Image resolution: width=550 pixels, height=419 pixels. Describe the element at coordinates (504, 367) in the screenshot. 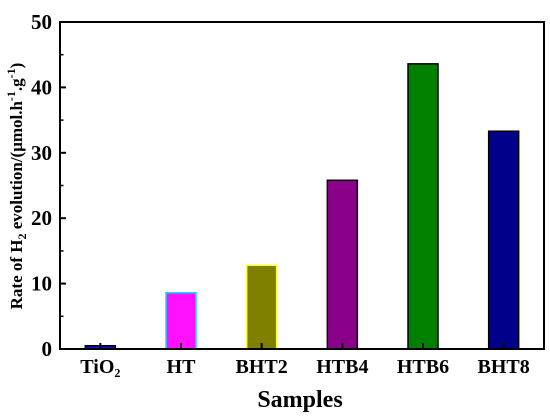

I see `x-tick-label-5: BHT8` at that location.